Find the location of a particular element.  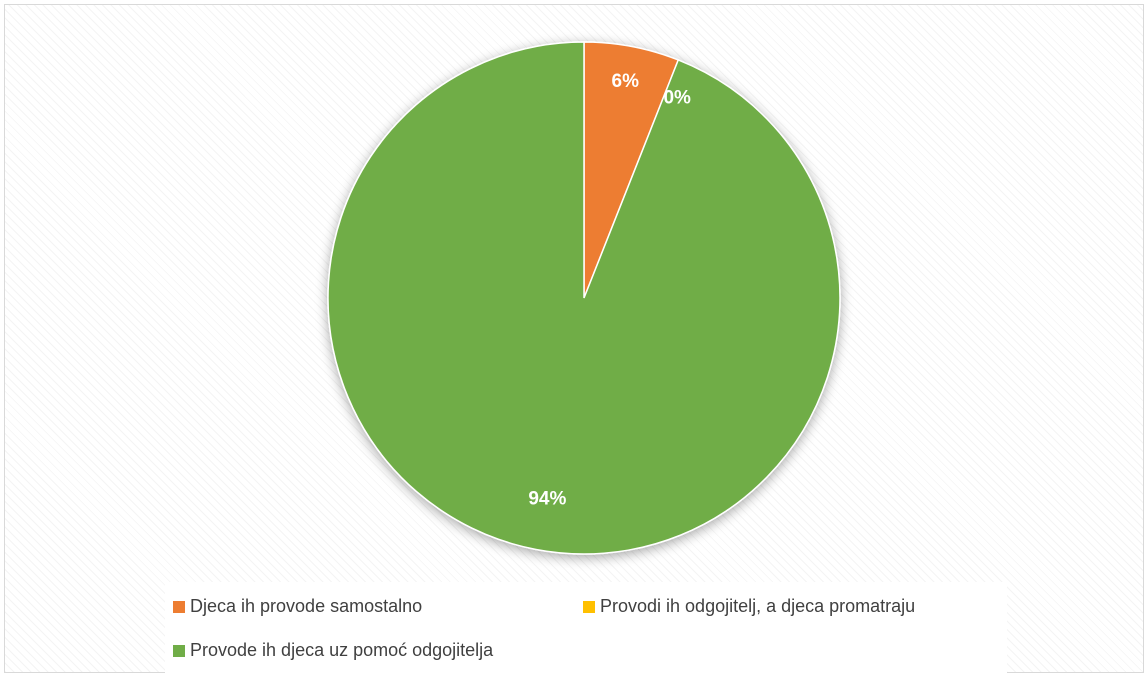

legend-label: Provode ih djeca uz pomoć odgojitelja is located at coordinates (342, 650).